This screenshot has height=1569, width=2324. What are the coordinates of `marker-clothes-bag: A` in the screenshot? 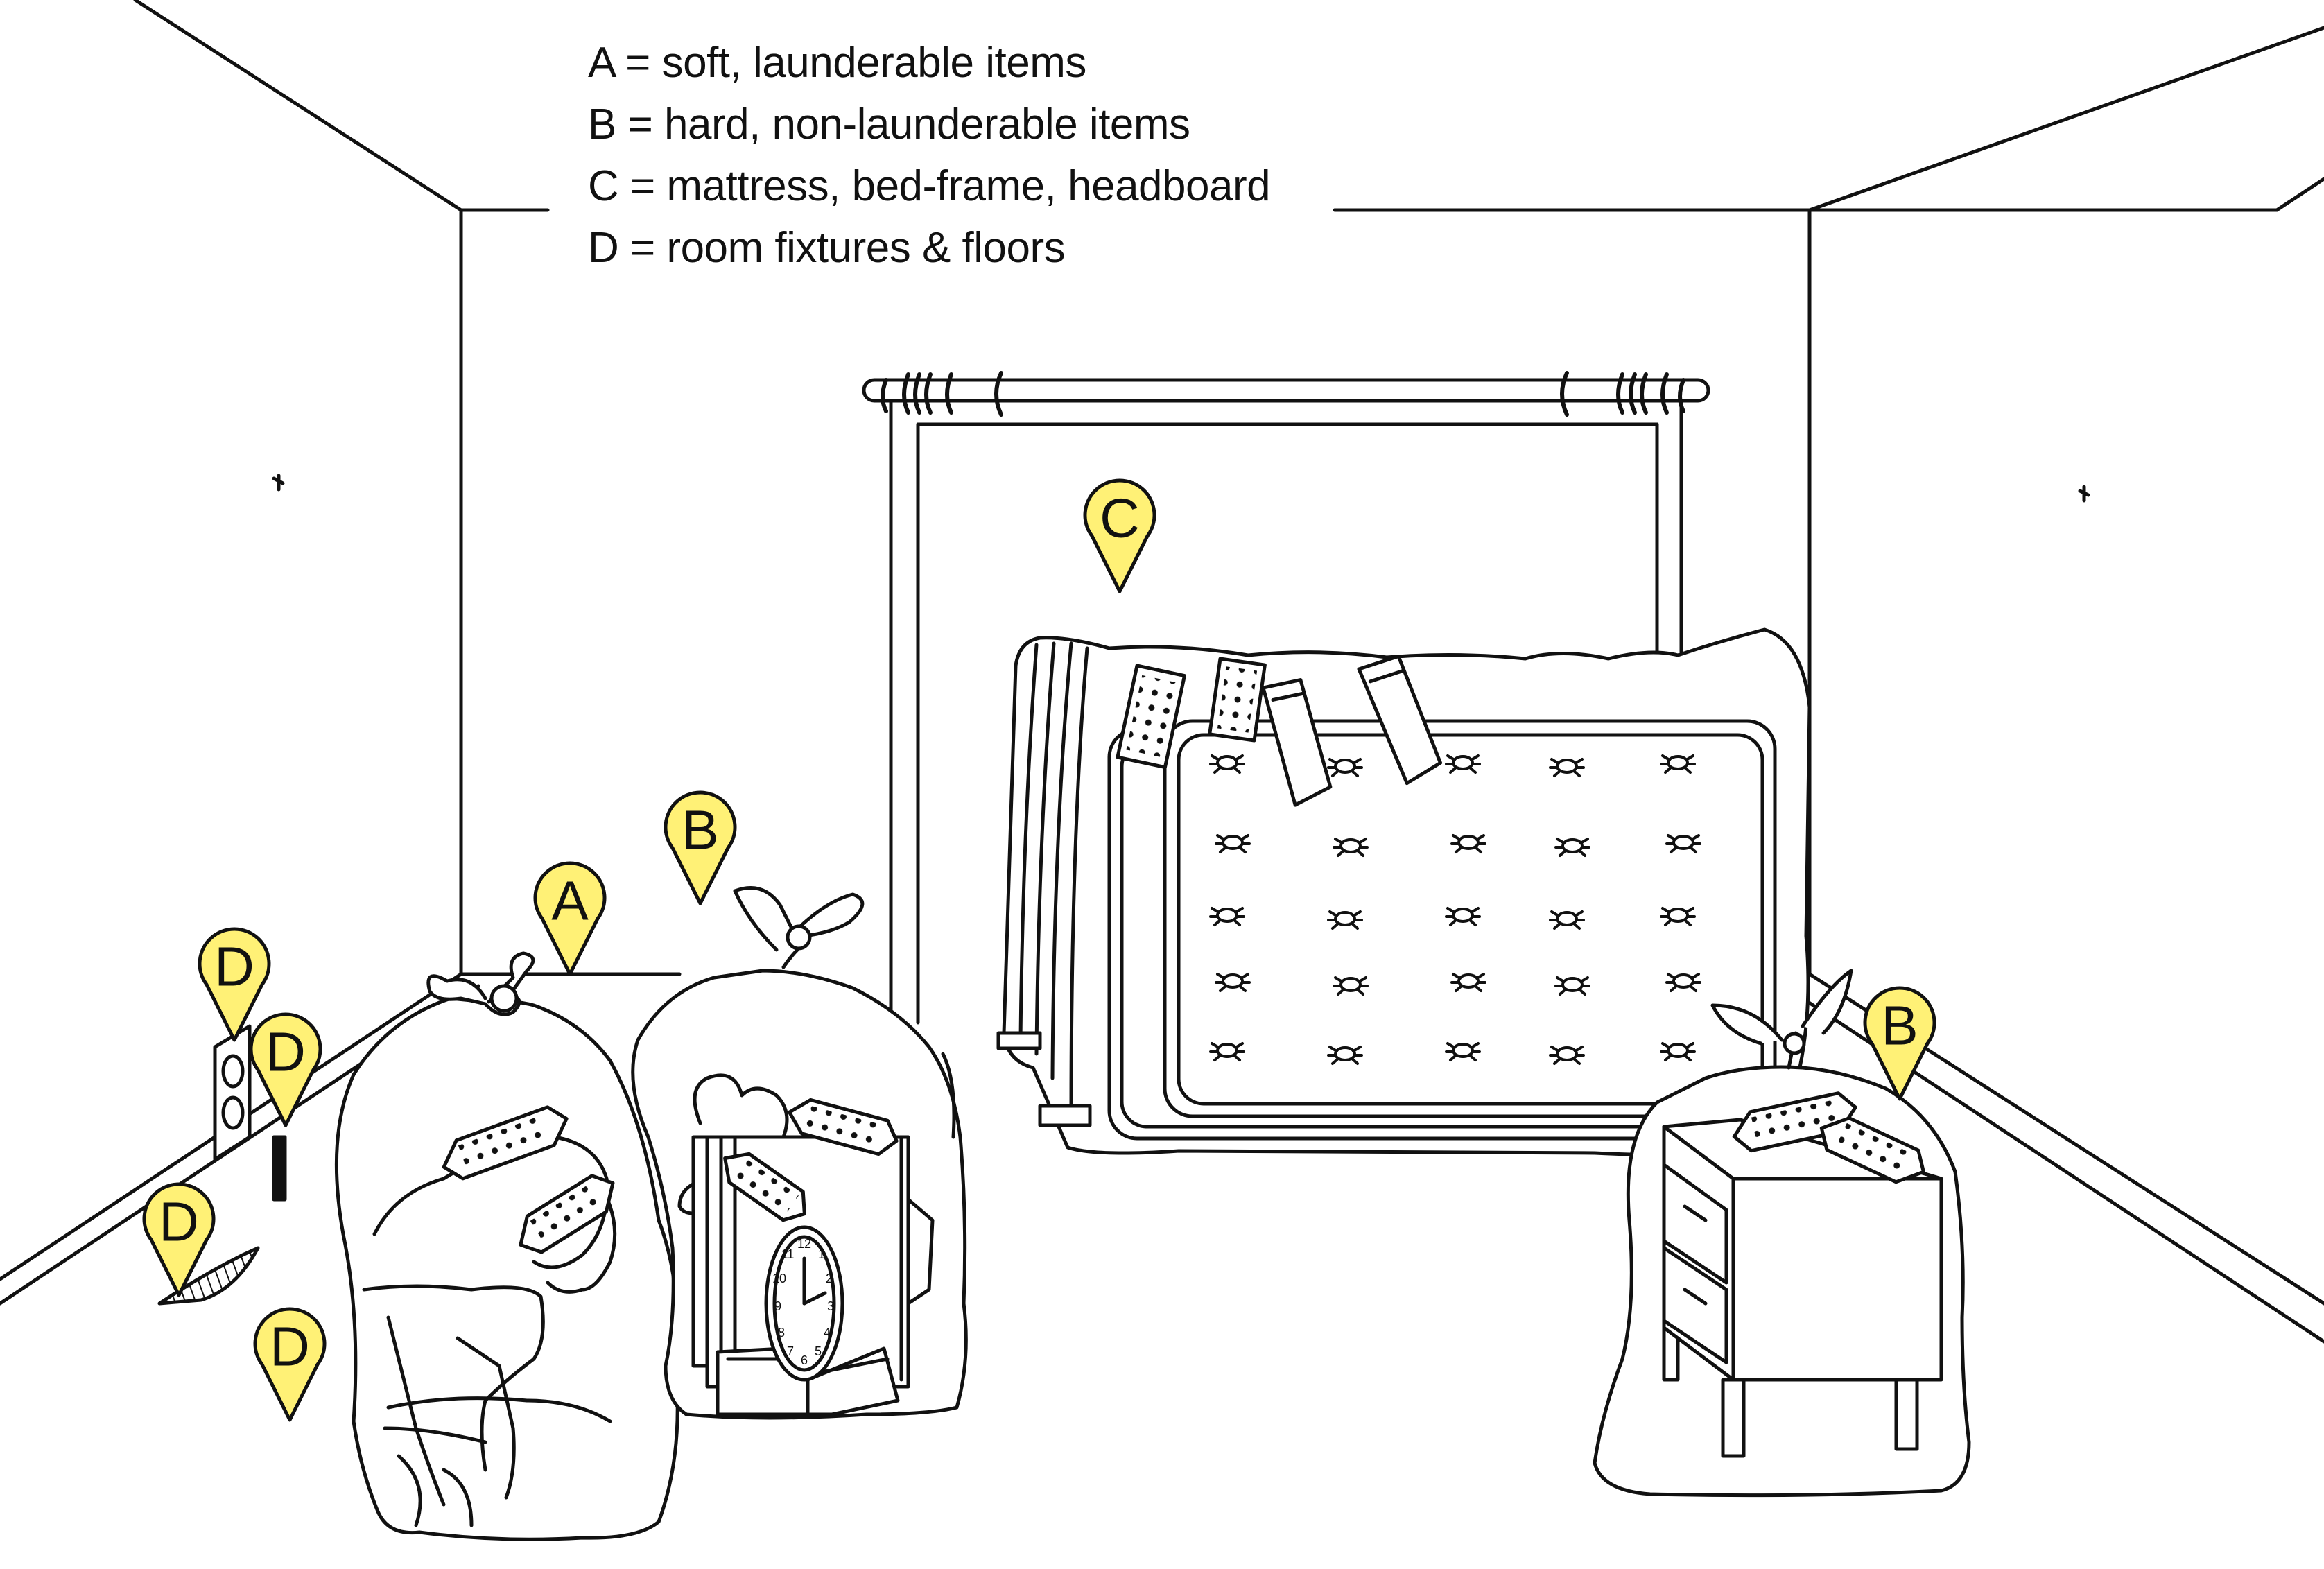 It's located at (570, 918).